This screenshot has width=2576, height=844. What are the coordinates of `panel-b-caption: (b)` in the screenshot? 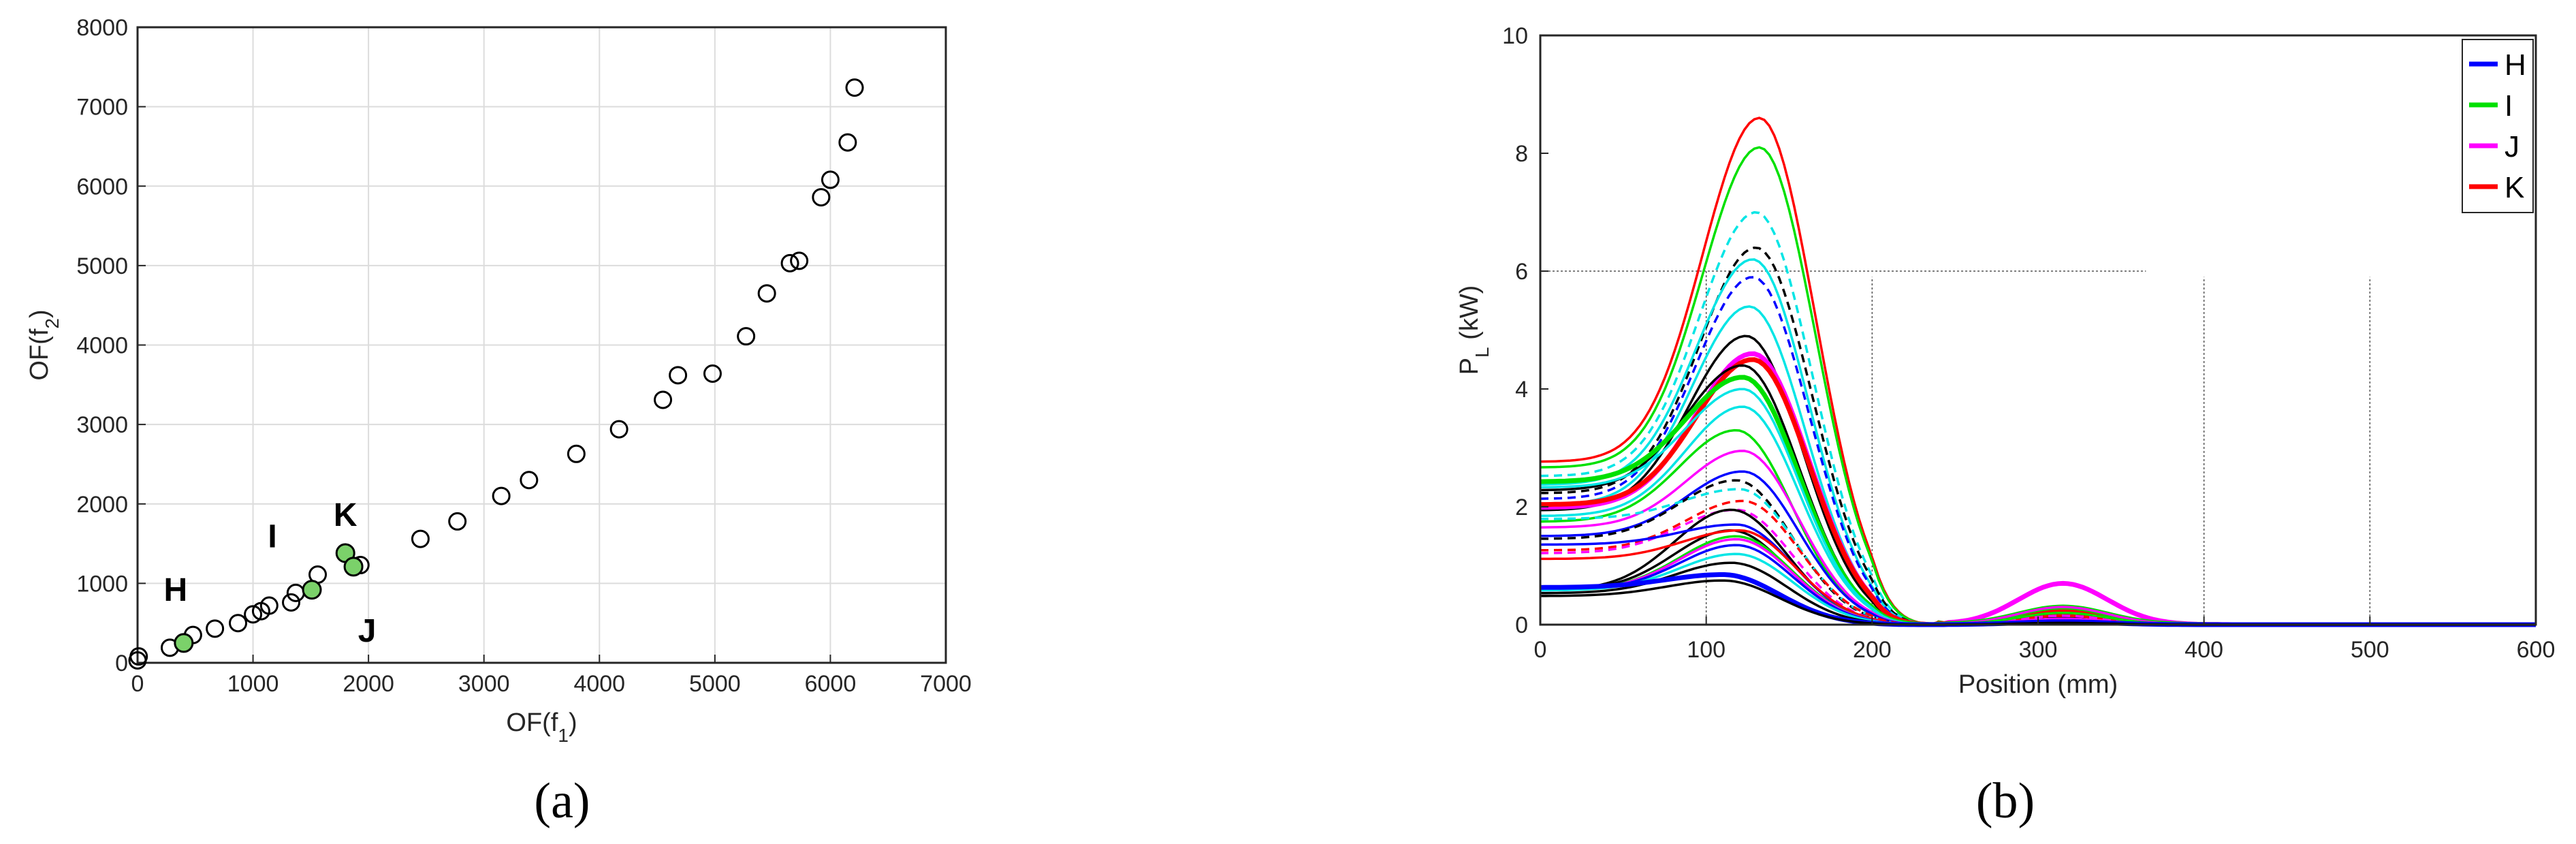 It's located at (2005, 801).